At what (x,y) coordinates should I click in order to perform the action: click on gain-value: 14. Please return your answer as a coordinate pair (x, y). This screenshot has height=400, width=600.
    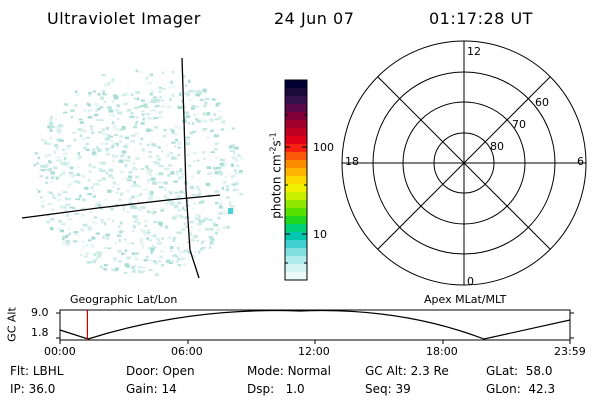
    Looking at the image, I should click on (169, 389).